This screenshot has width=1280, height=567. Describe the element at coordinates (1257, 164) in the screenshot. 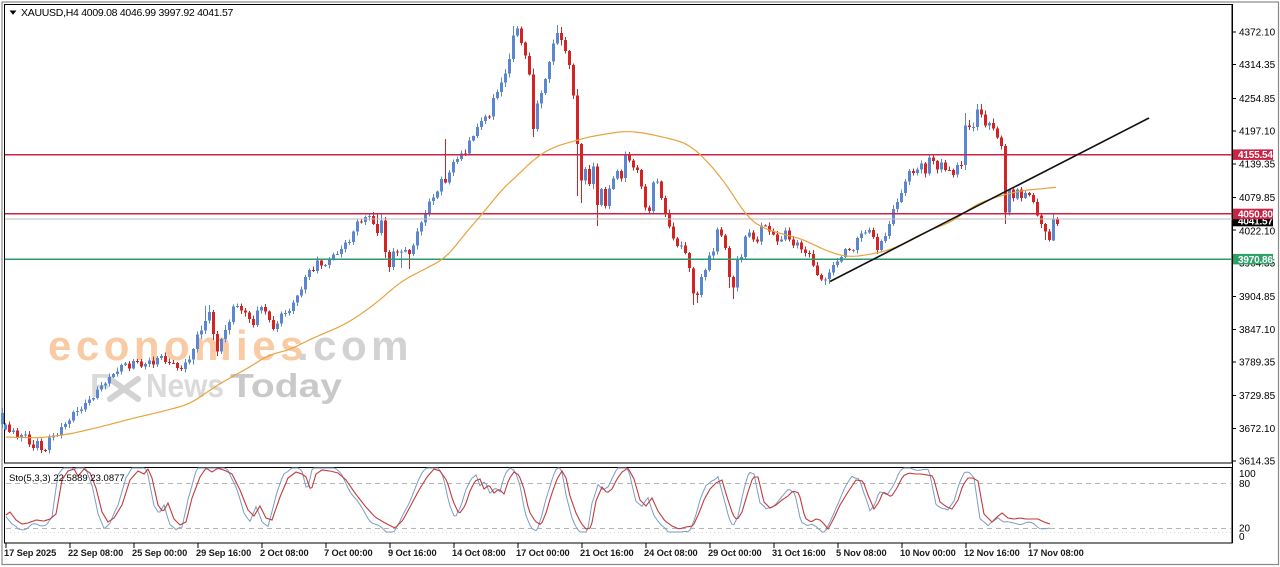

I see `svg-text: 4139.35` at that location.